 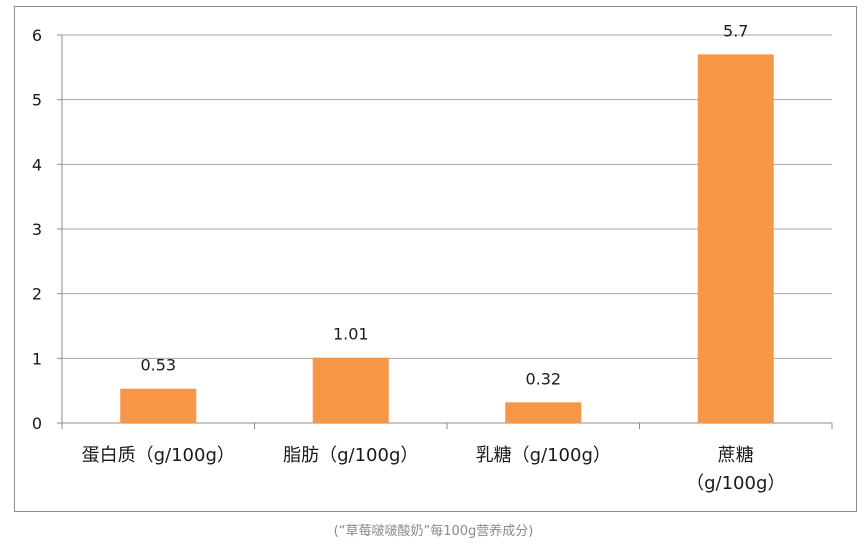 I want to click on data-label: 0.32, so click(x=543, y=378).